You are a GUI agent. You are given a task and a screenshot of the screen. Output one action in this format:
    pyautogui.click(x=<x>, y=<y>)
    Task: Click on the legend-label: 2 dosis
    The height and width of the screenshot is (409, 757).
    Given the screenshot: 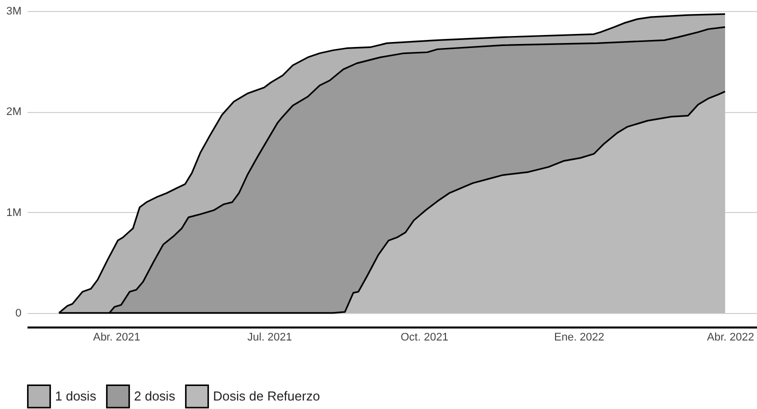 What is the action you would take?
    pyautogui.click(x=155, y=396)
    